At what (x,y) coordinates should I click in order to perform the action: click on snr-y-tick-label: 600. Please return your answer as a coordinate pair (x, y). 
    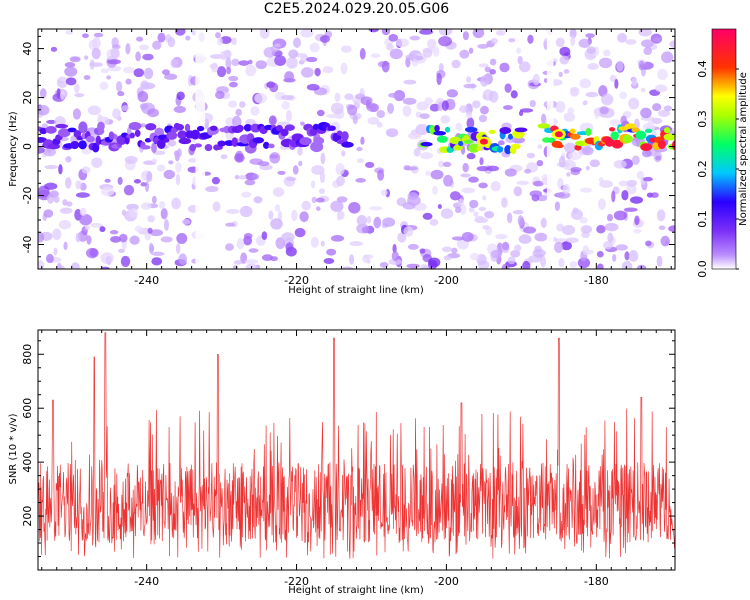
    Looking at the image, I should click on (27, 408).